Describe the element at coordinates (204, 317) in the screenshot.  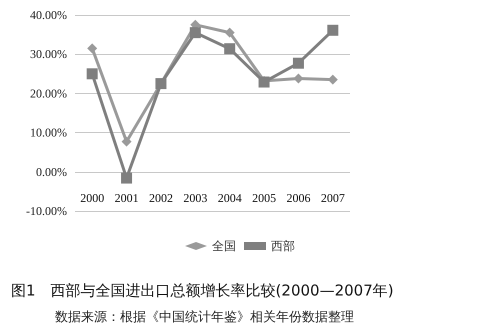
I see `source-note: 数据来源：根据《中国统计年鉴》相关年份数据整理` at that location.